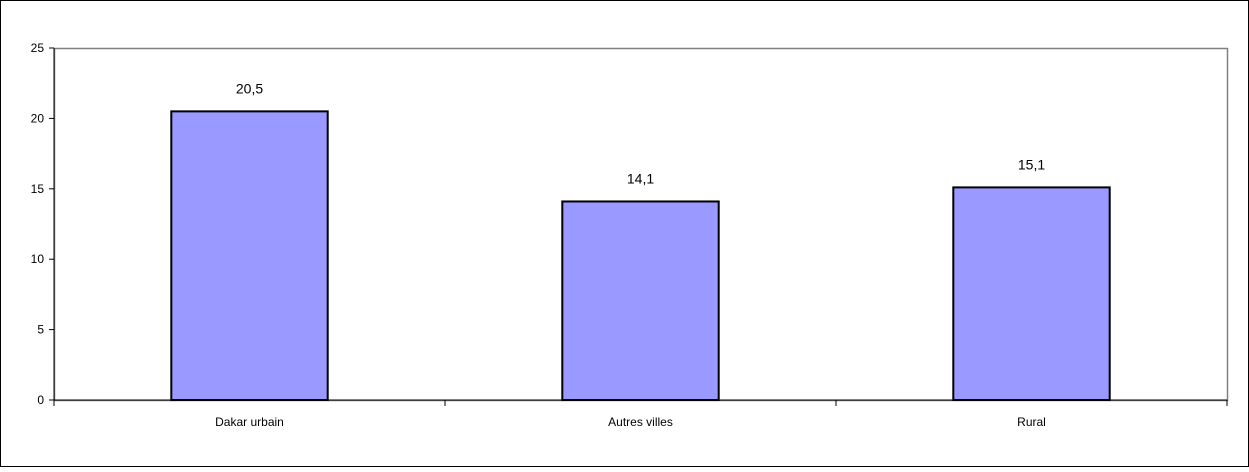 The width and height of the screenshot is (1249, 472). What do you see at coordinates (1031, 164) in the screenshot?
I see `data-label: 15,1` at bounding box center [1031, 164].